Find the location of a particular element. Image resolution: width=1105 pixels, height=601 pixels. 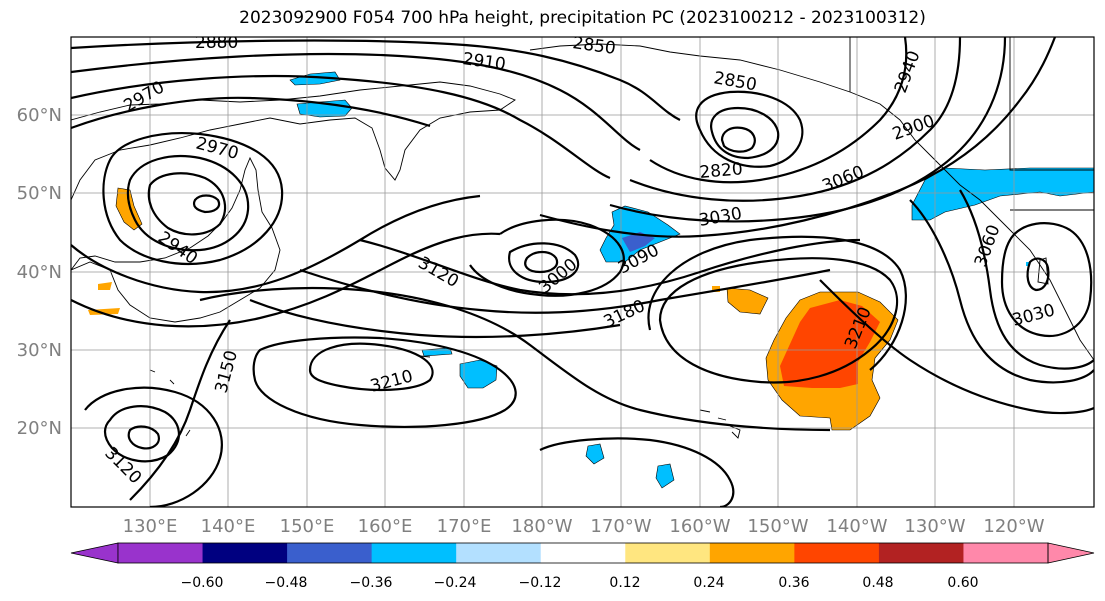

lon-label: 130°E is located at coordinates (150, 526).